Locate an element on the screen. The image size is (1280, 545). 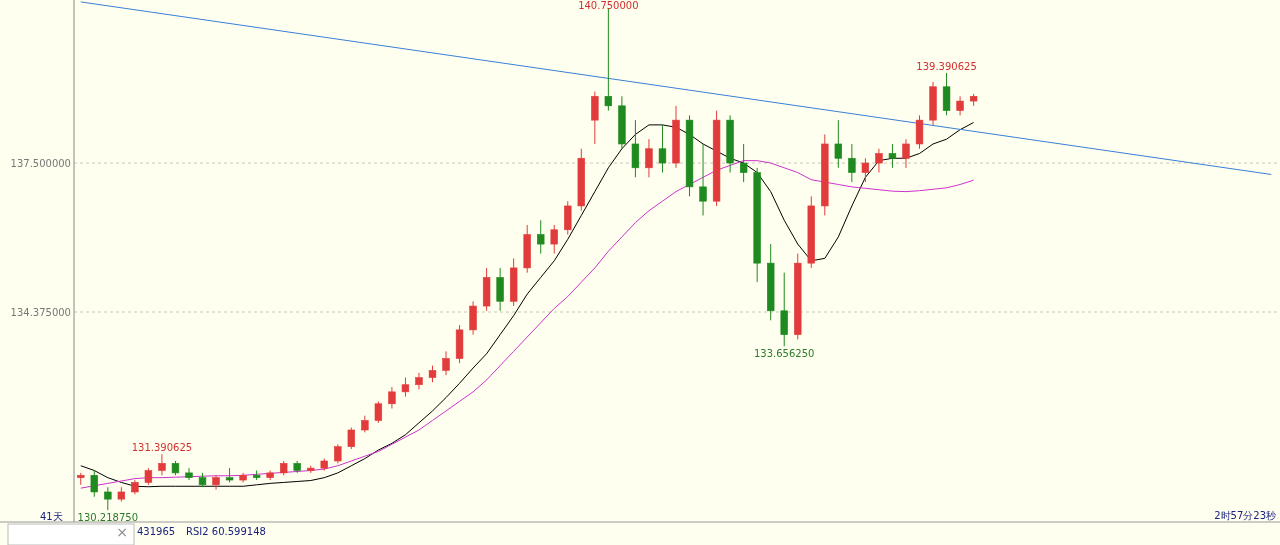
annotation: 130.218750 is located at coordinates (108, 518).